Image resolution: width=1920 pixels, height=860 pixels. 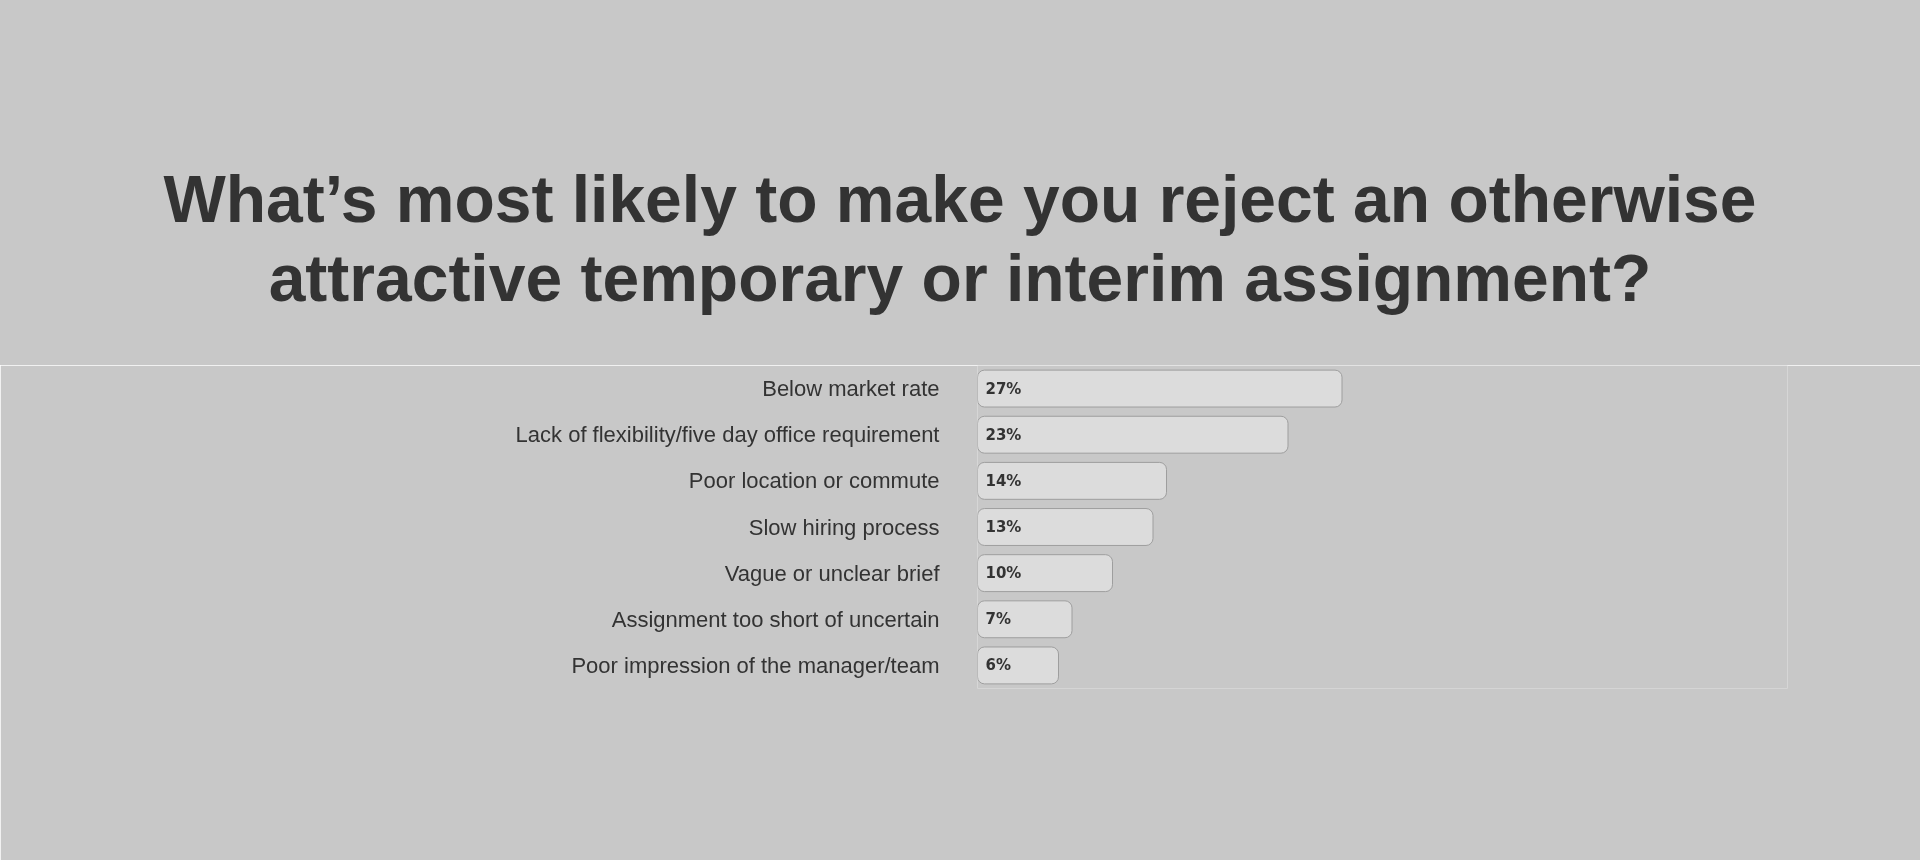 What do you see at coordinates (1003, 434) in the screenshot?
I see `data-label: 23%` at bounding box center [1003, 434].